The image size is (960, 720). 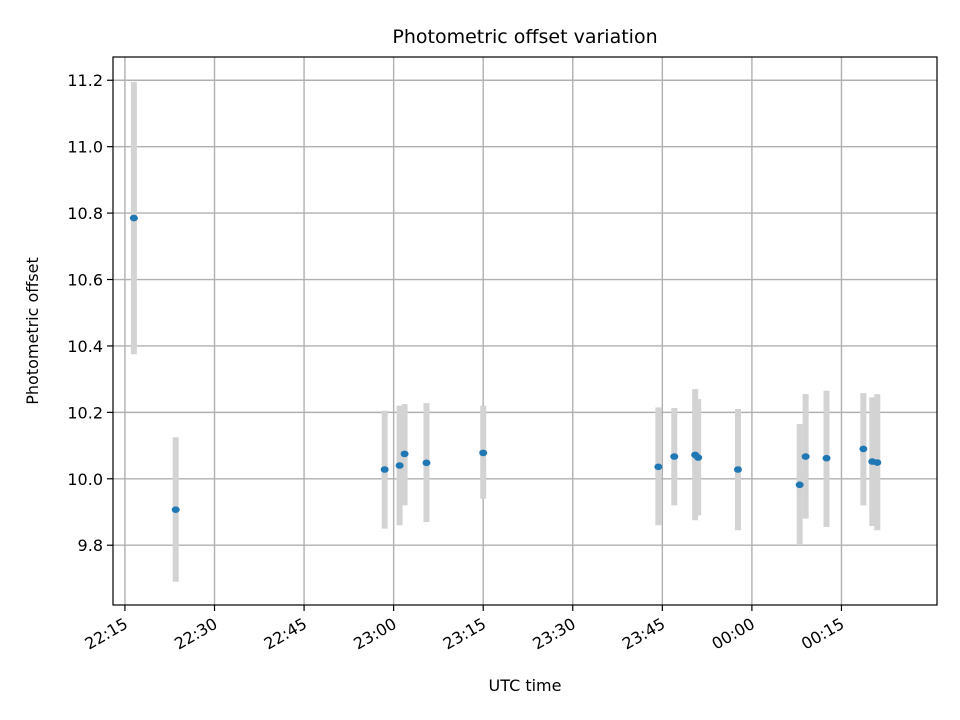 What do you see at coordinates (285, 634) in the screenshot?
I see `x-tick-label: 22:45` at bounding box center [285, 634].